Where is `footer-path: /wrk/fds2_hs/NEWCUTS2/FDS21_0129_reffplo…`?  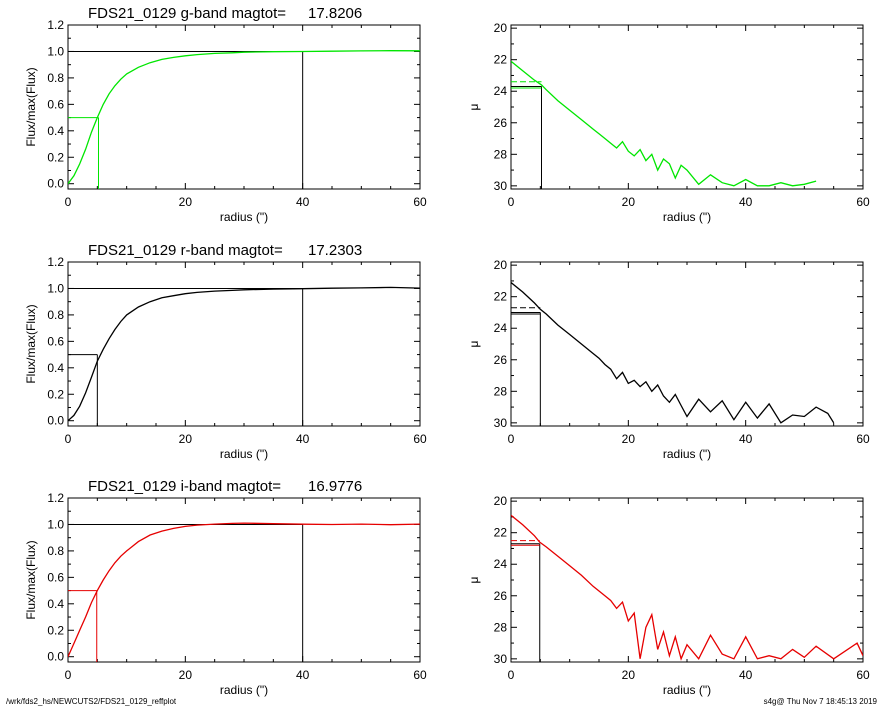 footer-path: /wrk/fds2_hs/NEWCUTS2/FDS21_0129_reffplo… is located at coordinates (91, 701).